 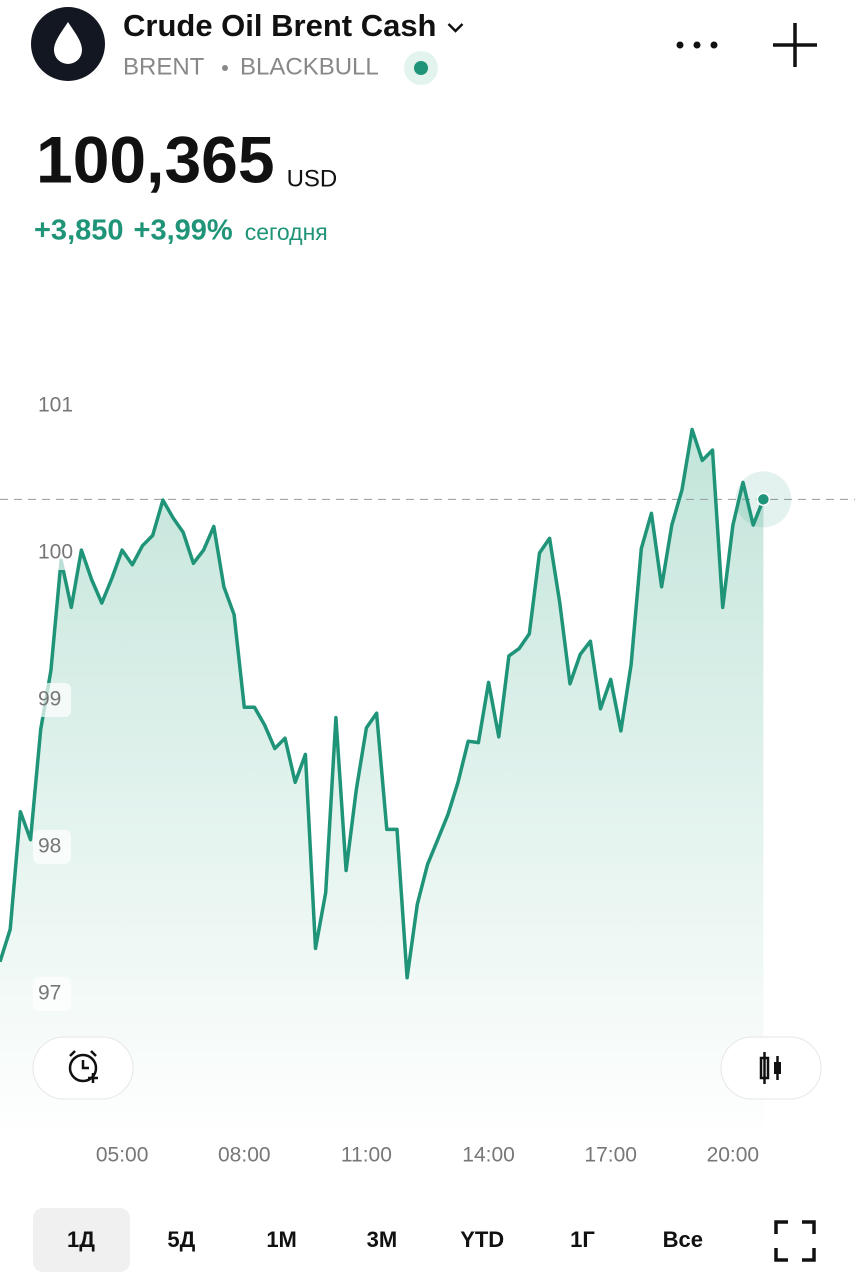 What do you see at coordinates (122, 1155) in the screenshot?
I see `x-tick-label: 05:00` at bounding box center [122, 1155].